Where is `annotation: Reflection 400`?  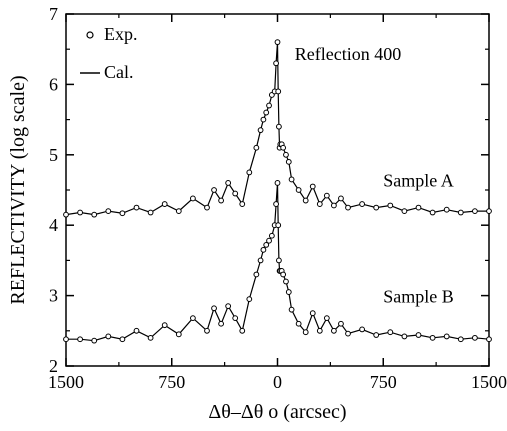
annotation: Reflection 400 is located at coordinates (348, 54).